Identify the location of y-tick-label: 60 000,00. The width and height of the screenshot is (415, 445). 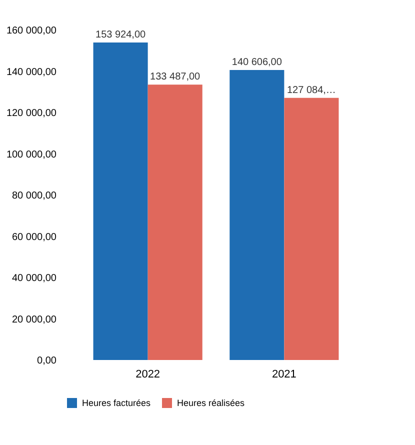
(34, 237).